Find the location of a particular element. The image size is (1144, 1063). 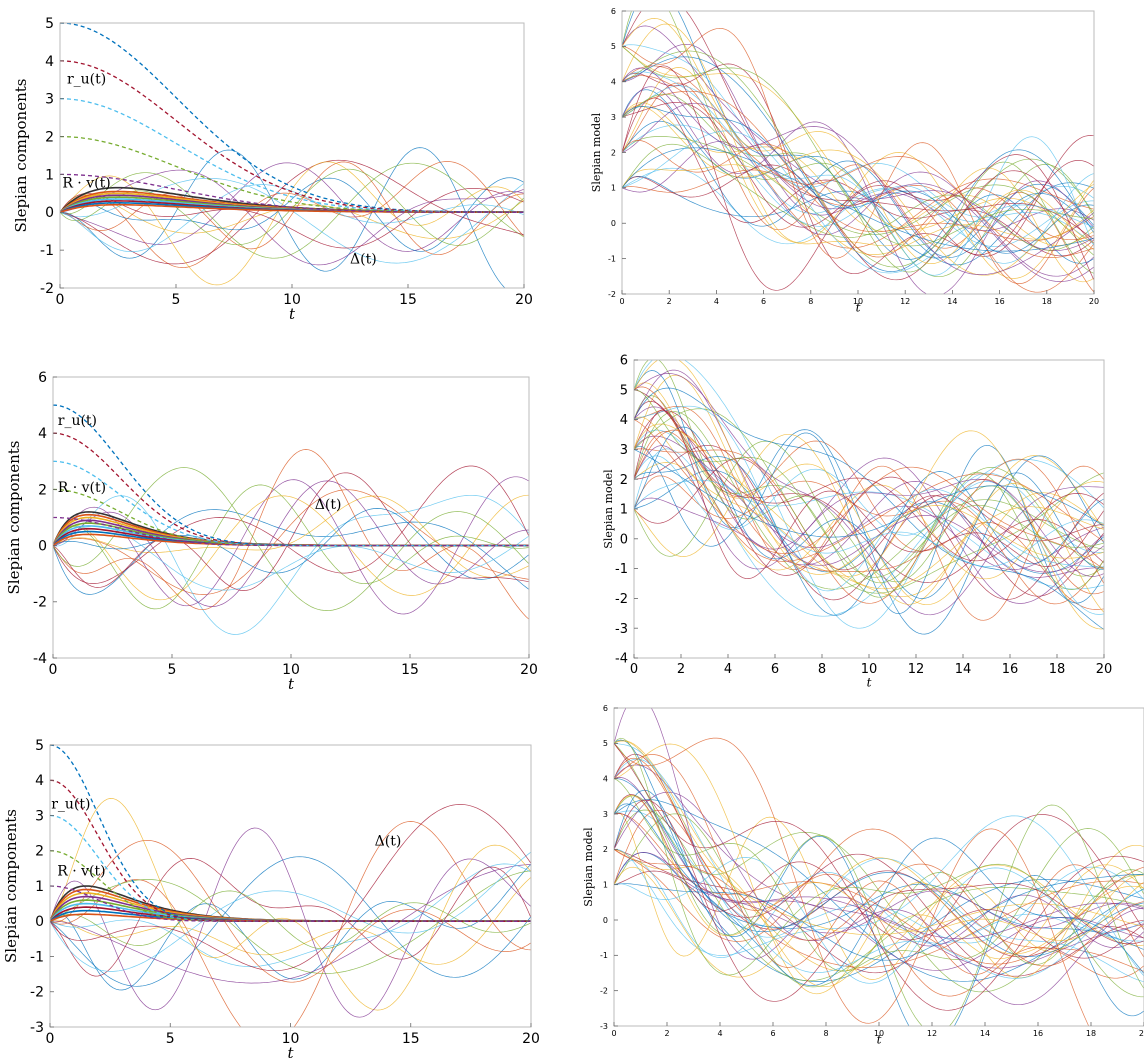

x-tick-label: 16 is located at coordinates (1010, 669).